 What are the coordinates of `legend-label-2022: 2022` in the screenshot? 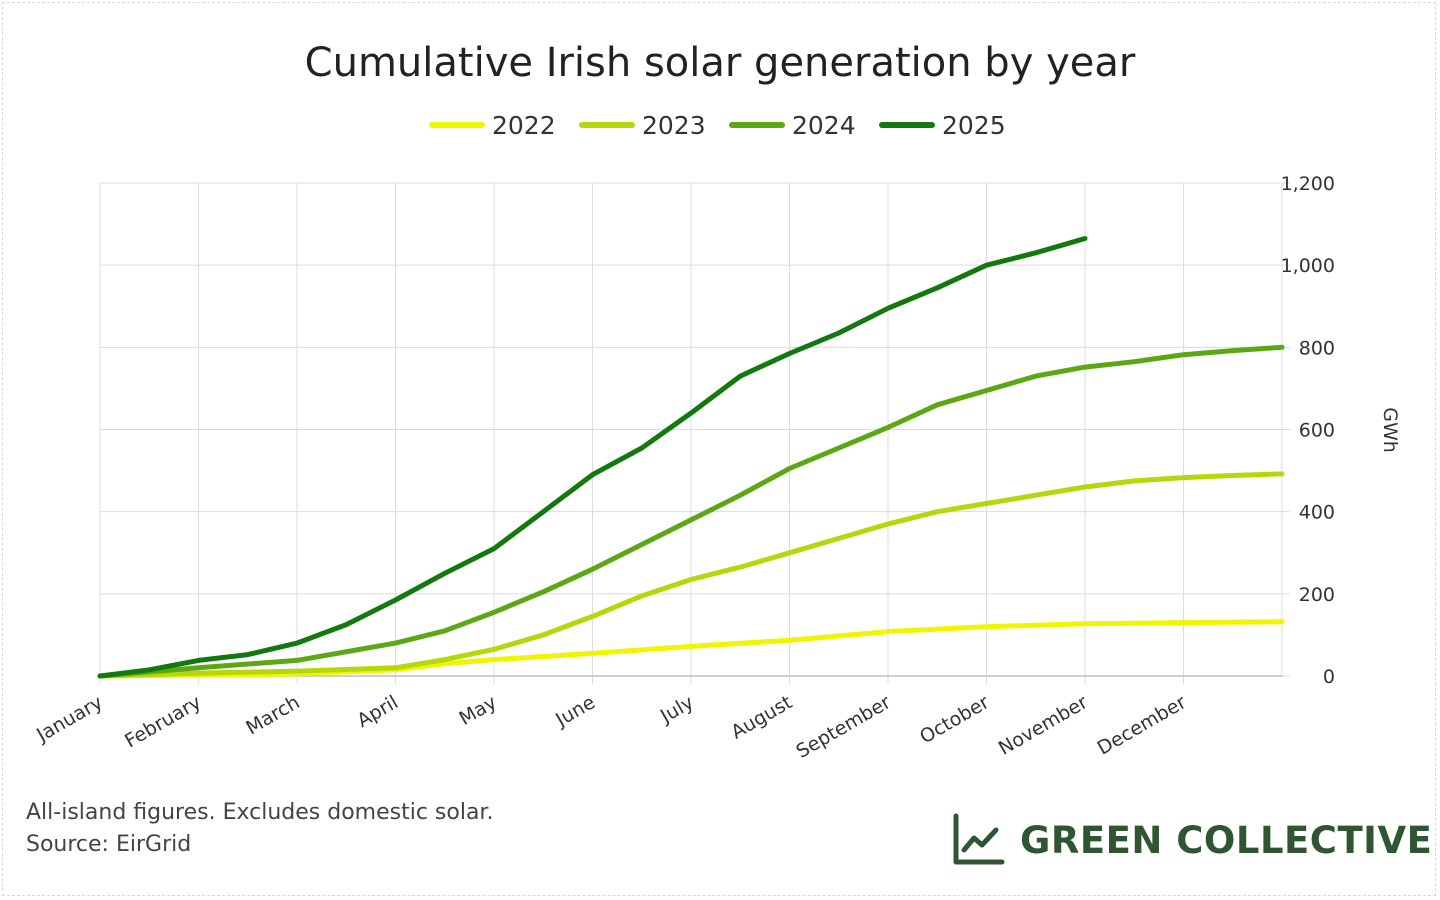 It's located at (524, 125).